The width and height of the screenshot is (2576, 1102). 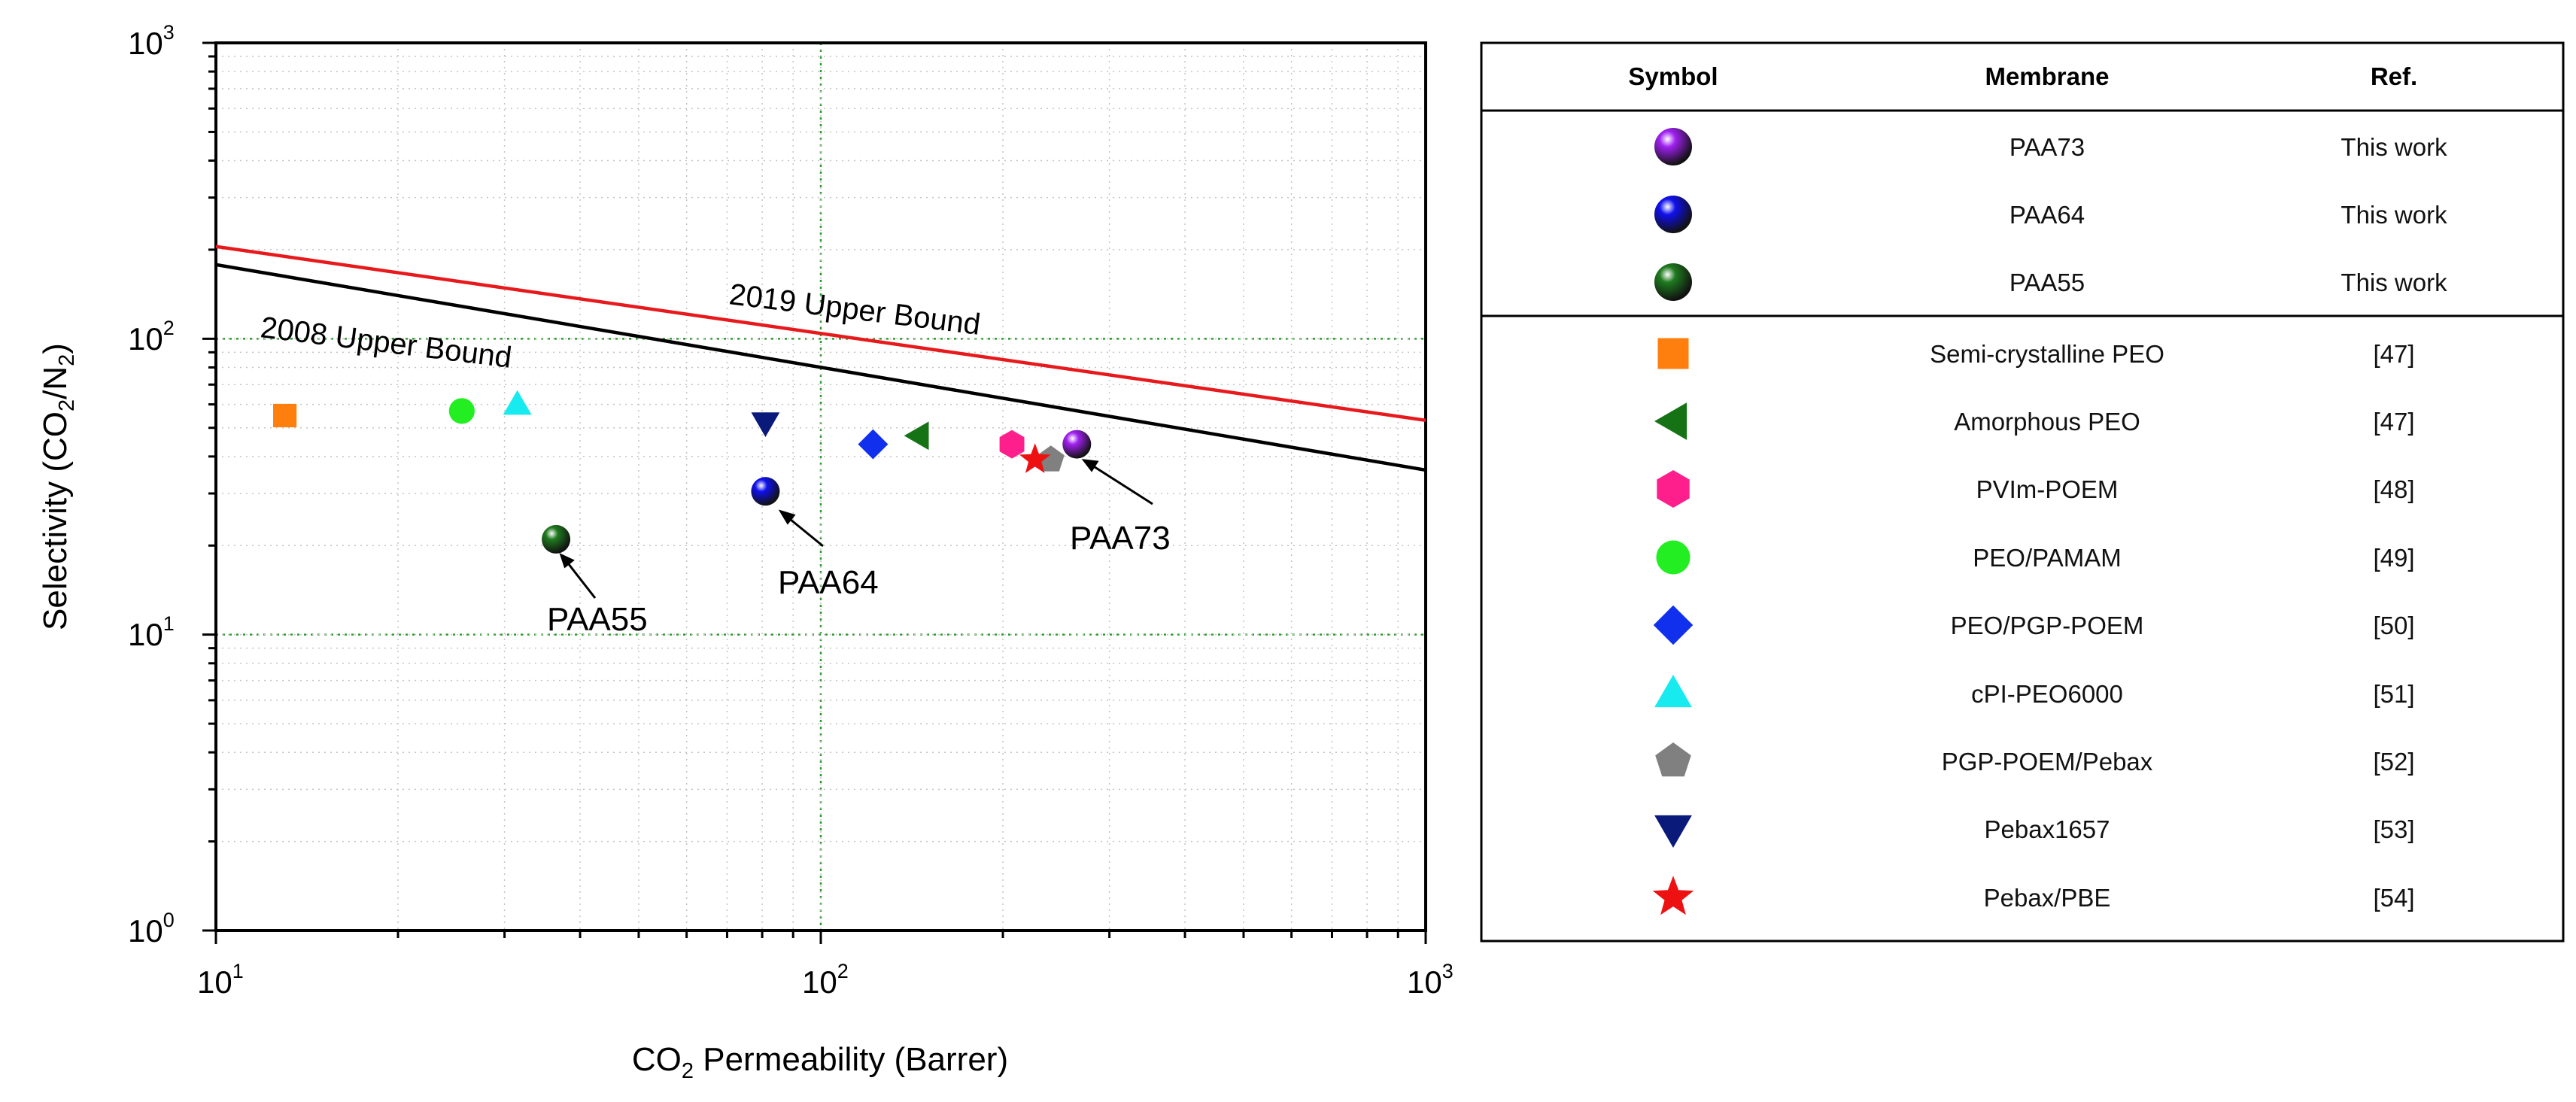 What do you see at coordinates (1430, 980) in the screenshot?
I see `x-tick-label-1000: 10³` at bounding box center [1430, 980].